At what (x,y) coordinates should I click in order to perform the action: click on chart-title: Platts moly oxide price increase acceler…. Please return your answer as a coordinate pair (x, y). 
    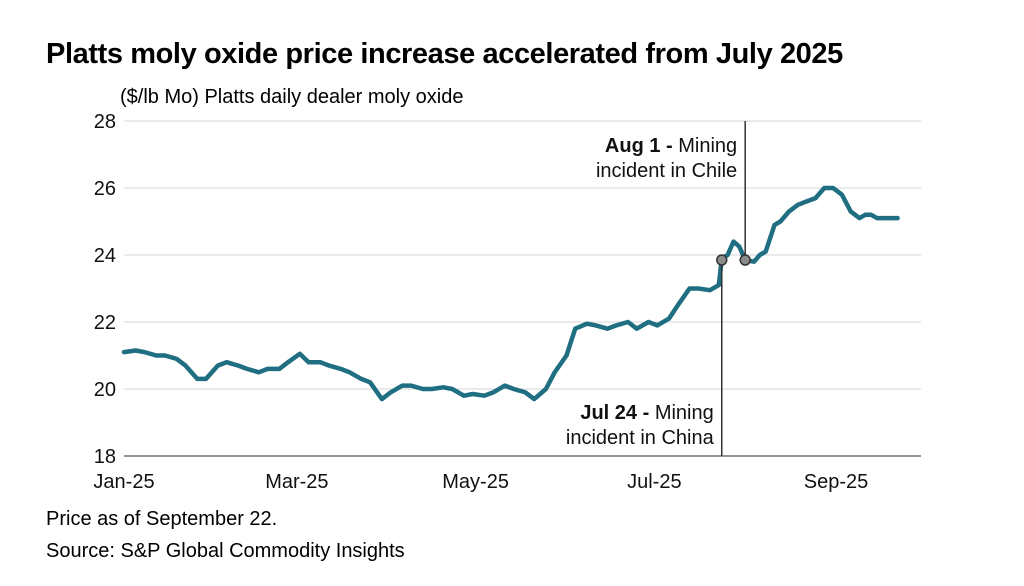
    Looking at the image, I should click on (444, 54).